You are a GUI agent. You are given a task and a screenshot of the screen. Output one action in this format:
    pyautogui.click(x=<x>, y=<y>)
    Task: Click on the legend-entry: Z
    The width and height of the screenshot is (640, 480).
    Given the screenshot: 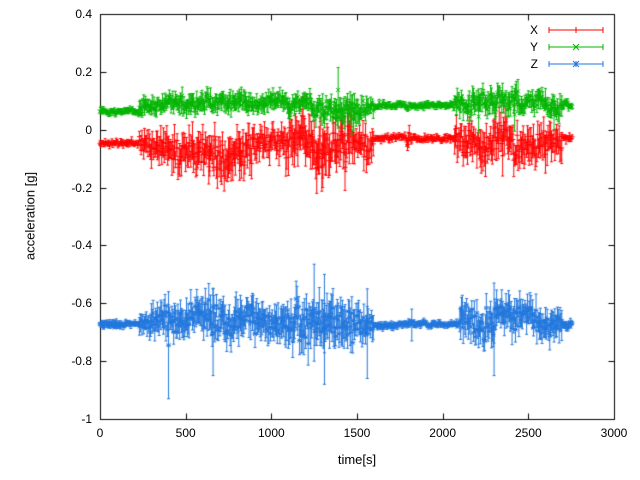 What is the action you would take?
    pyautogui.click(x=567, y=64)
    